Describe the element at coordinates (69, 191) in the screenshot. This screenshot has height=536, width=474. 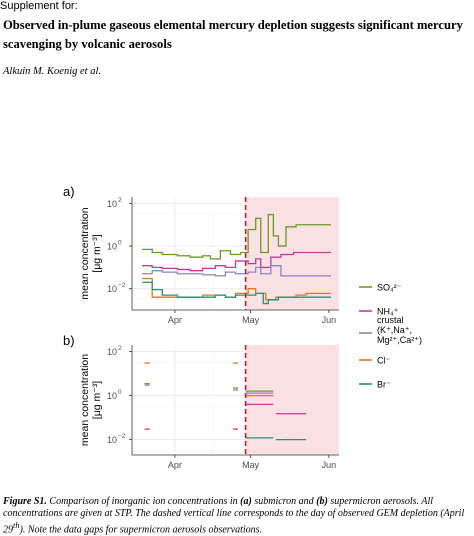
I see `panel-label: a)` at that location.